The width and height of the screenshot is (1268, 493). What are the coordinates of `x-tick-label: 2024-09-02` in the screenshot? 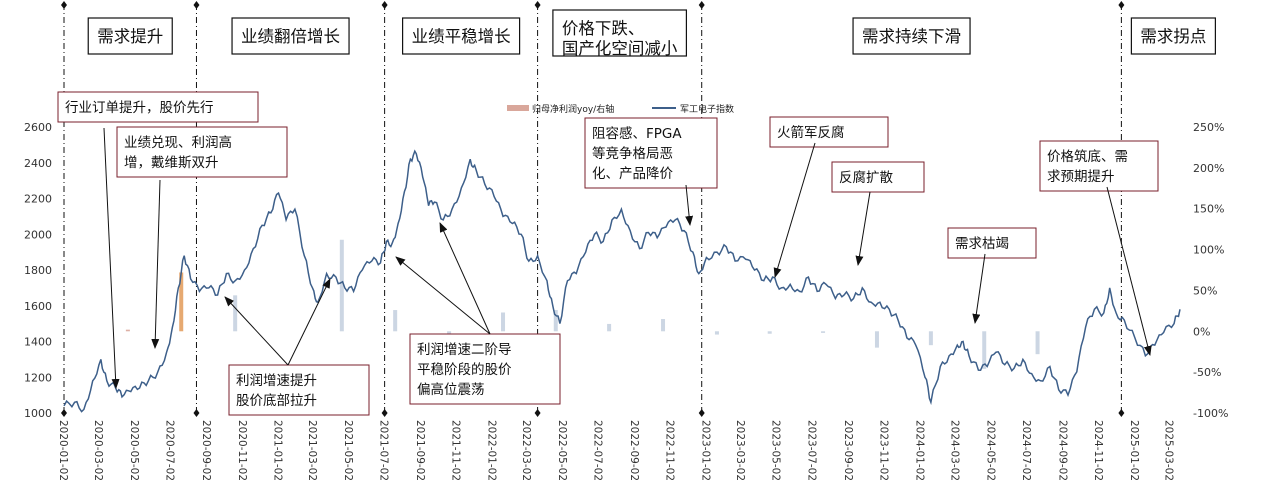 It's located at (1062, 450).